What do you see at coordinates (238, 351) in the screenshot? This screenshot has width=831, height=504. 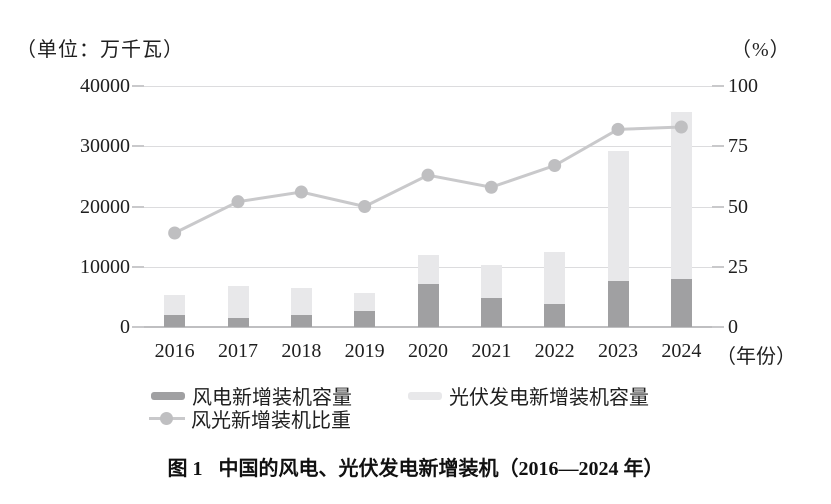 I see `x-axis-label: 2017` at bounding box center [238, 351].